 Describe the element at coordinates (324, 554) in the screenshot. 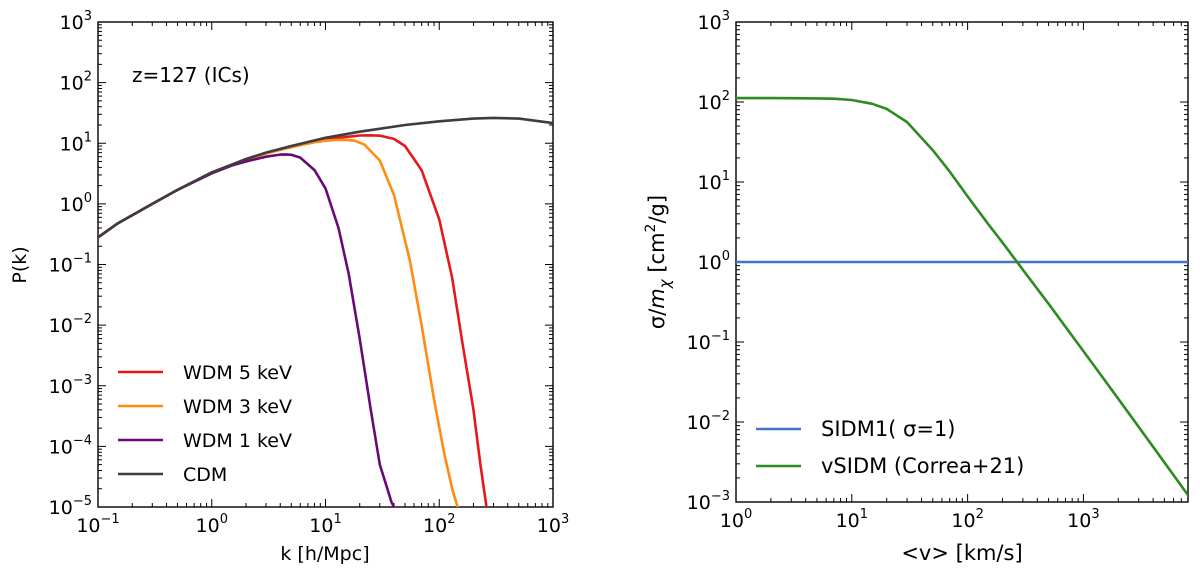

I see `x-axis-label: k [h/Mpc]` at that location.